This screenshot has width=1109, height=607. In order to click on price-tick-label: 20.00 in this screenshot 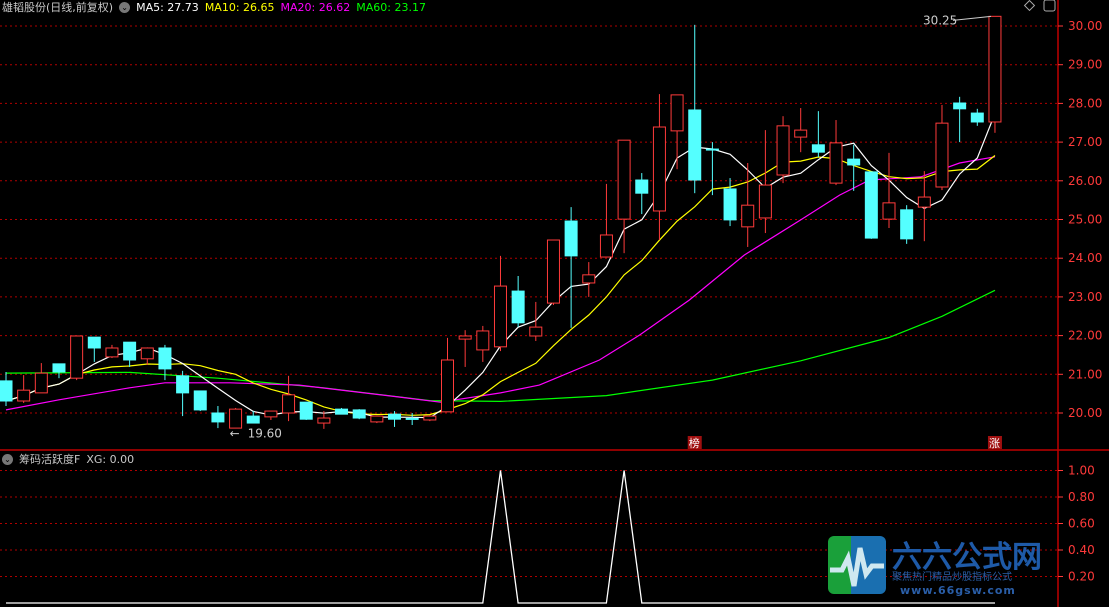, I will do `click(1085, 413)`.